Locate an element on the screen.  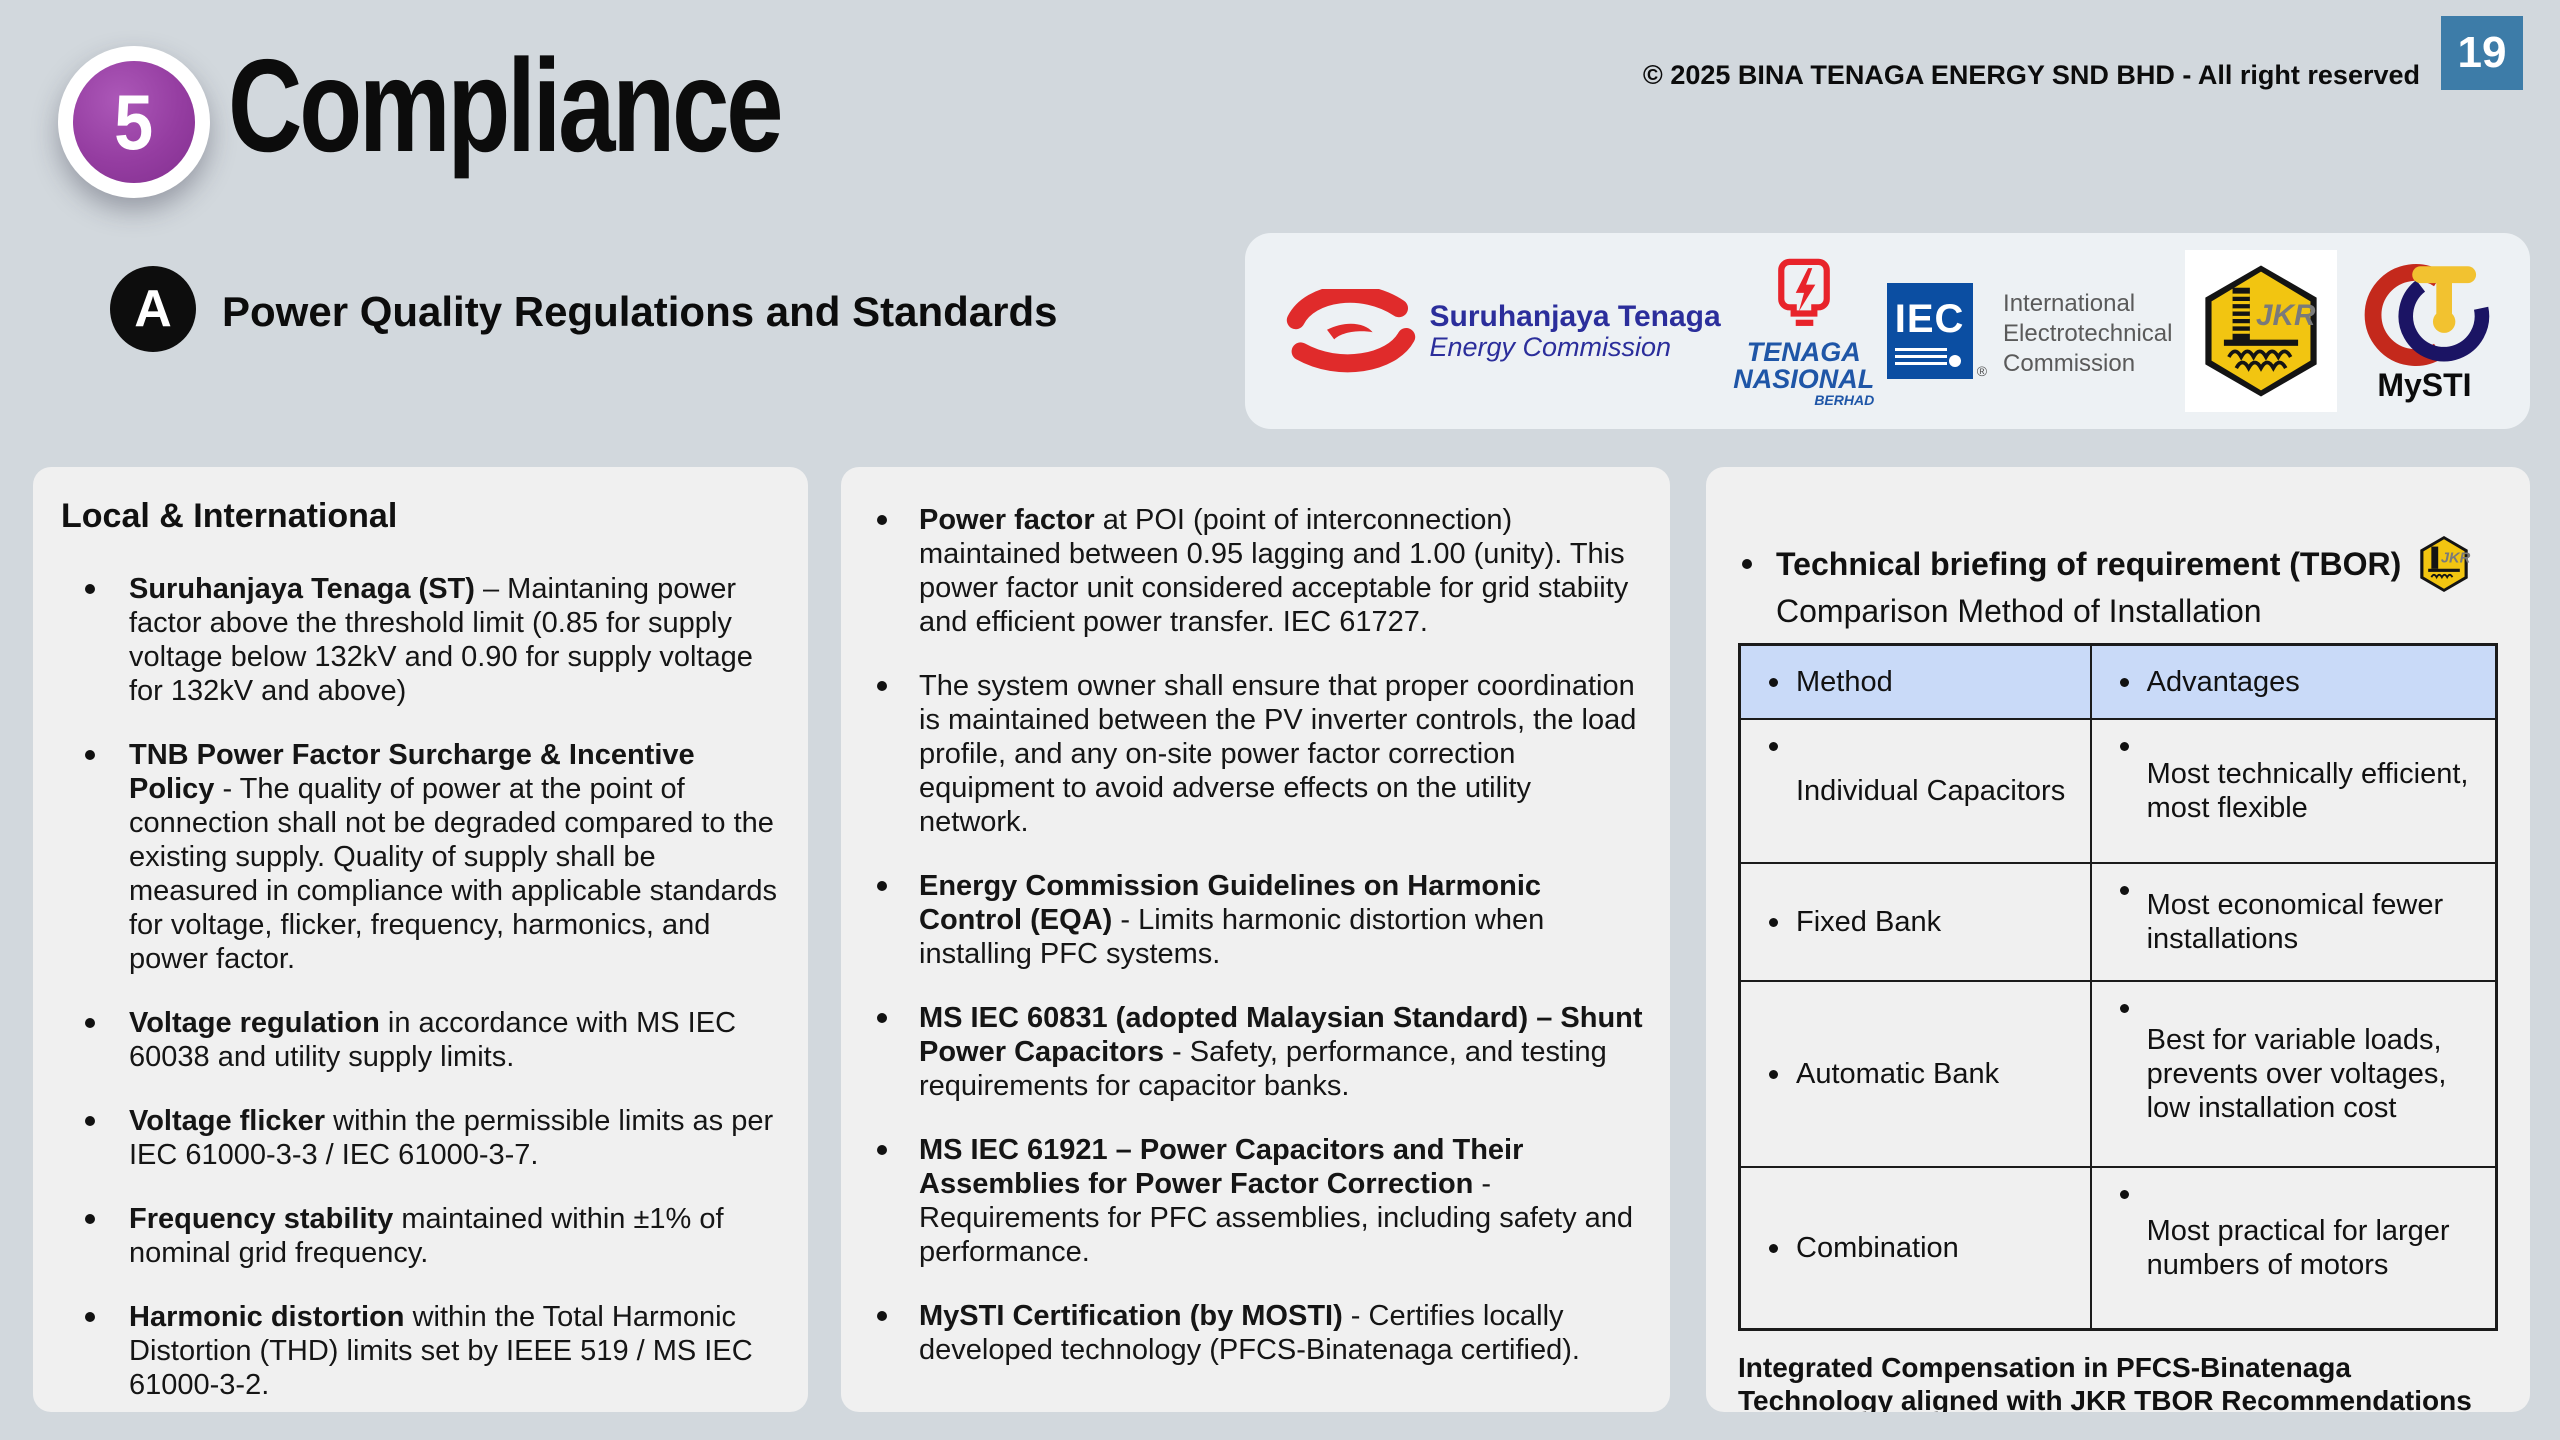
cell-method: Individual Capacitors is located at coordinates (1931, 791).